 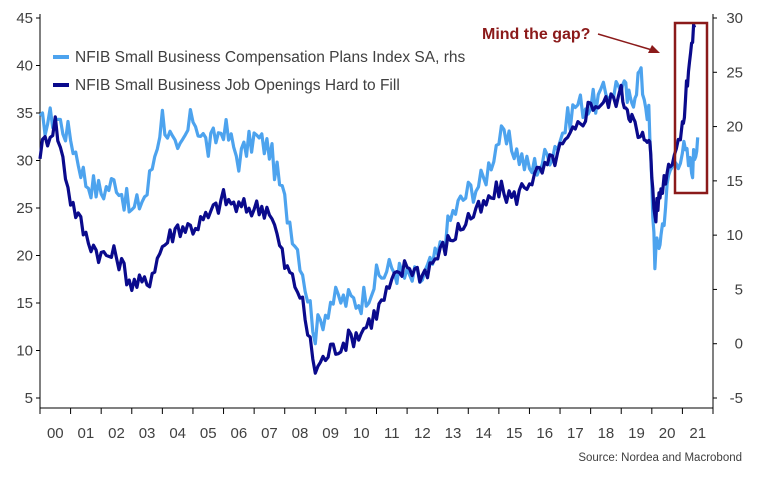 I want to click on y-left-tick-label: 15, so click(x=24, y=303).